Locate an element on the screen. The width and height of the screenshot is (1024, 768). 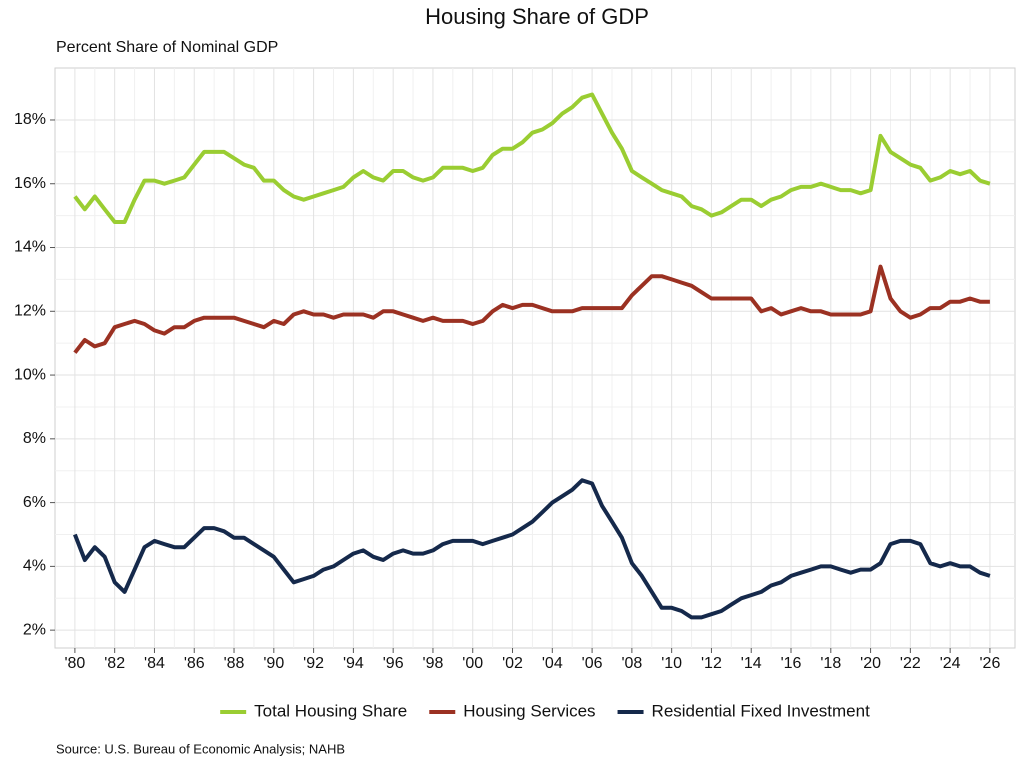
legend-label: Total Housing Share is located at coordinates (330, 710).